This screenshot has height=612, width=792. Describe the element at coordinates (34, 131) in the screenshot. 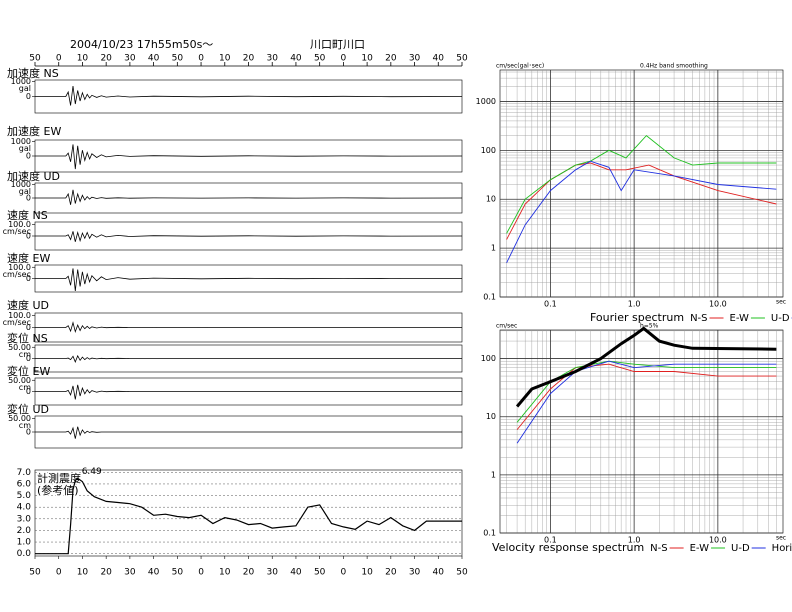

I see `panel-label: 加速度 EW` at that location.